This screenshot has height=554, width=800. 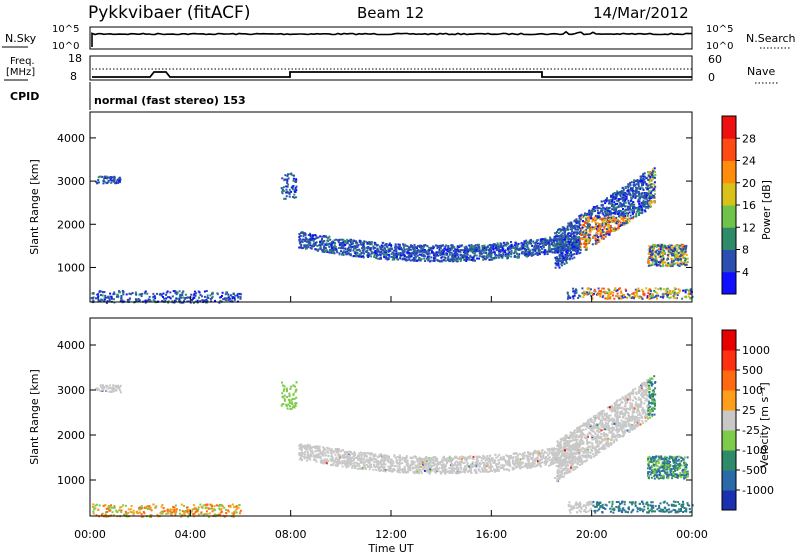 What do you see at coordinates (65, 29) in the screenshot?
I see `noise-left-tick-top: 10^5` at bounding box center [65, 29].